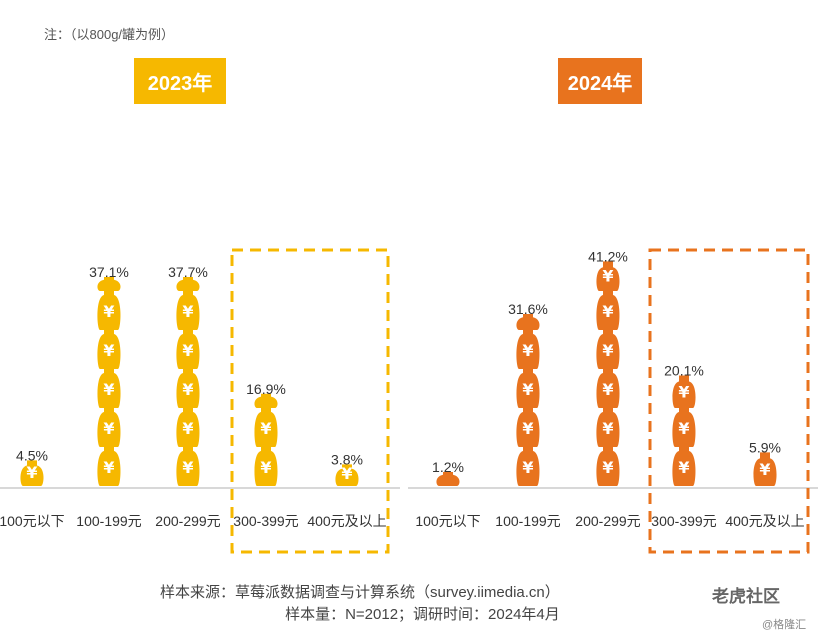 This screenshot has width=830, height=641. I want to click on yen-symbol-2024-1-3: ¥, so click(527, 350).